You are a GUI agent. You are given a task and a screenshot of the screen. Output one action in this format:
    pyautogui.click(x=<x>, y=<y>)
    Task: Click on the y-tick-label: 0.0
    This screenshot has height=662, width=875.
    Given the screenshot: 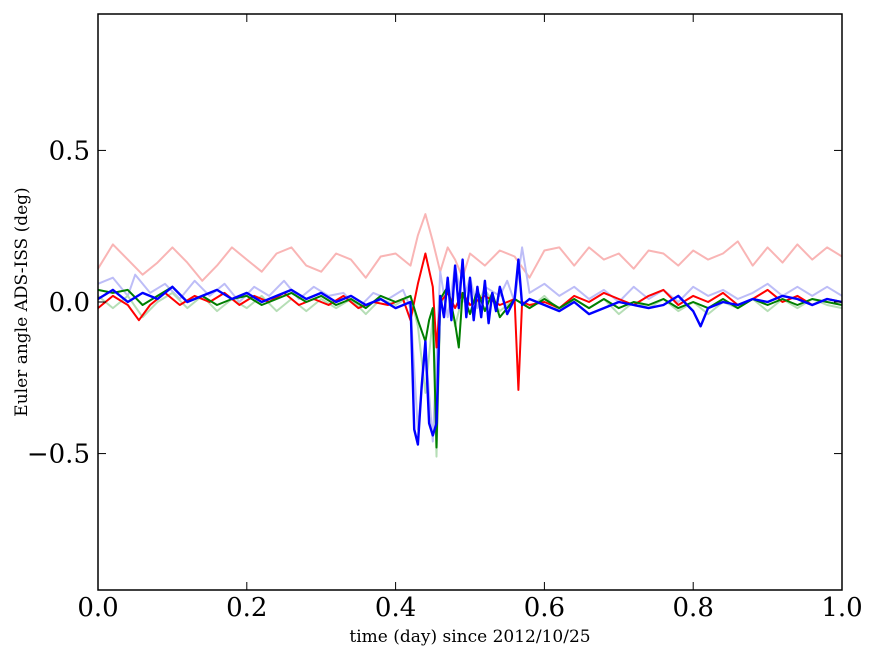 What is the action you would take?
    pyautogui.click(x=69, y=303)
    